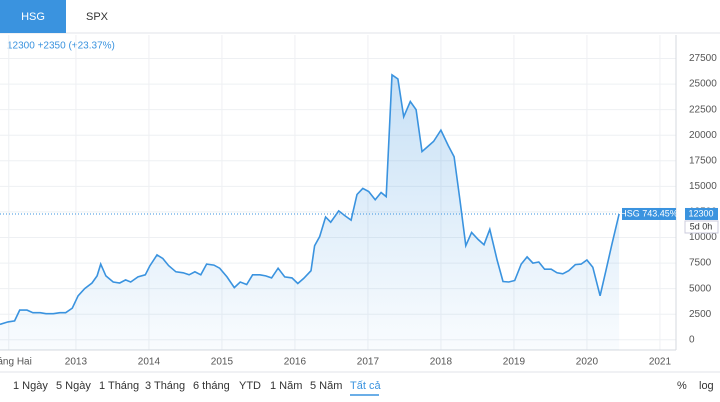  I want to click on x-tick-label: 2013, so click(76, 362).